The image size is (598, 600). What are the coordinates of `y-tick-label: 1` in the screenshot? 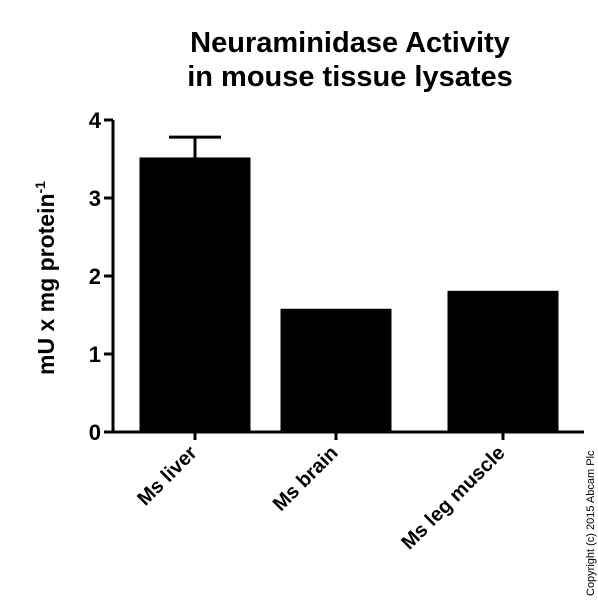 It's located at (95, 354).